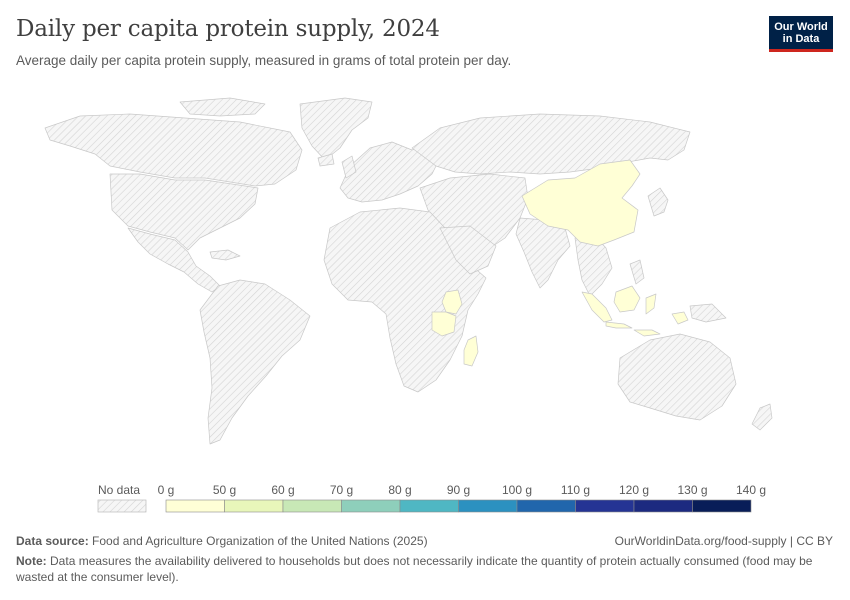  What do you see at coordinates (551, 144) in the screenshot?
I see `russia-shape` at bounding box center [551, 144].